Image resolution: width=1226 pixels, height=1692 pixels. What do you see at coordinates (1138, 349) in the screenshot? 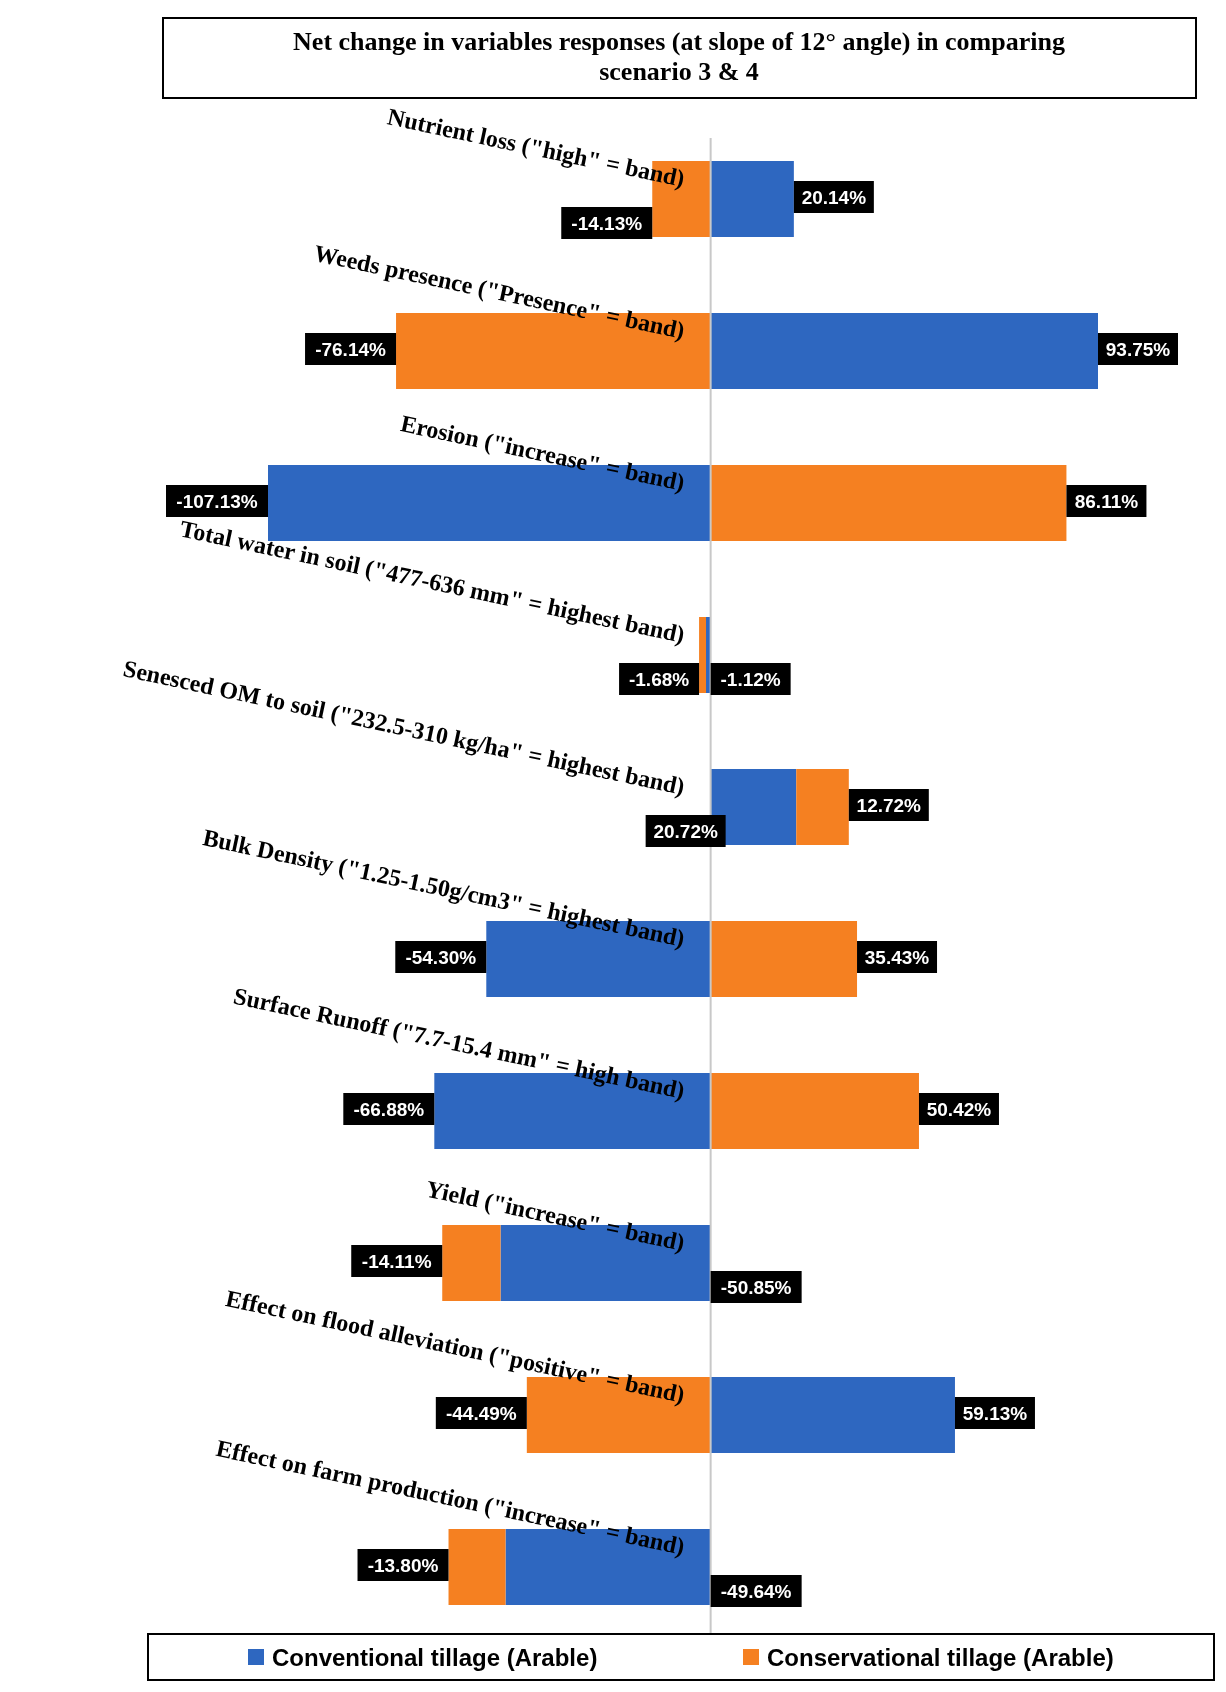
I see `data-label: 93.75%` at bounding box center [1138, 349].